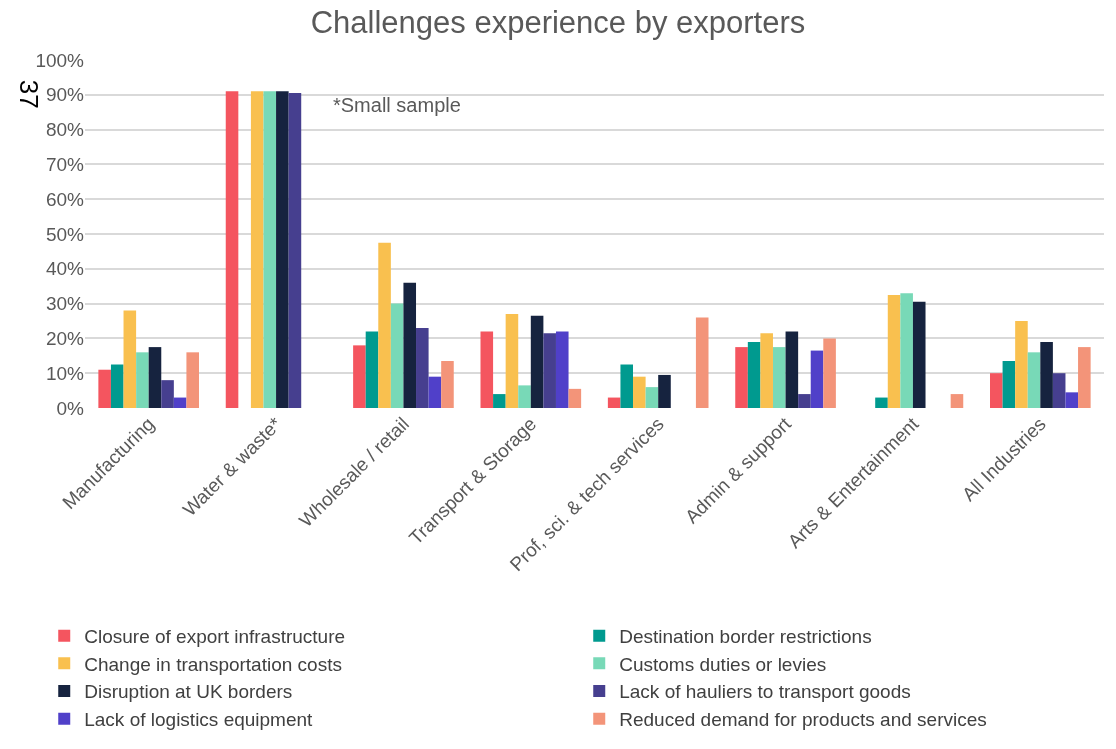  Describe the element at coordinates (188, 692) in the screenshot. I see `legend-label: Disruption at UK borders` at that location.